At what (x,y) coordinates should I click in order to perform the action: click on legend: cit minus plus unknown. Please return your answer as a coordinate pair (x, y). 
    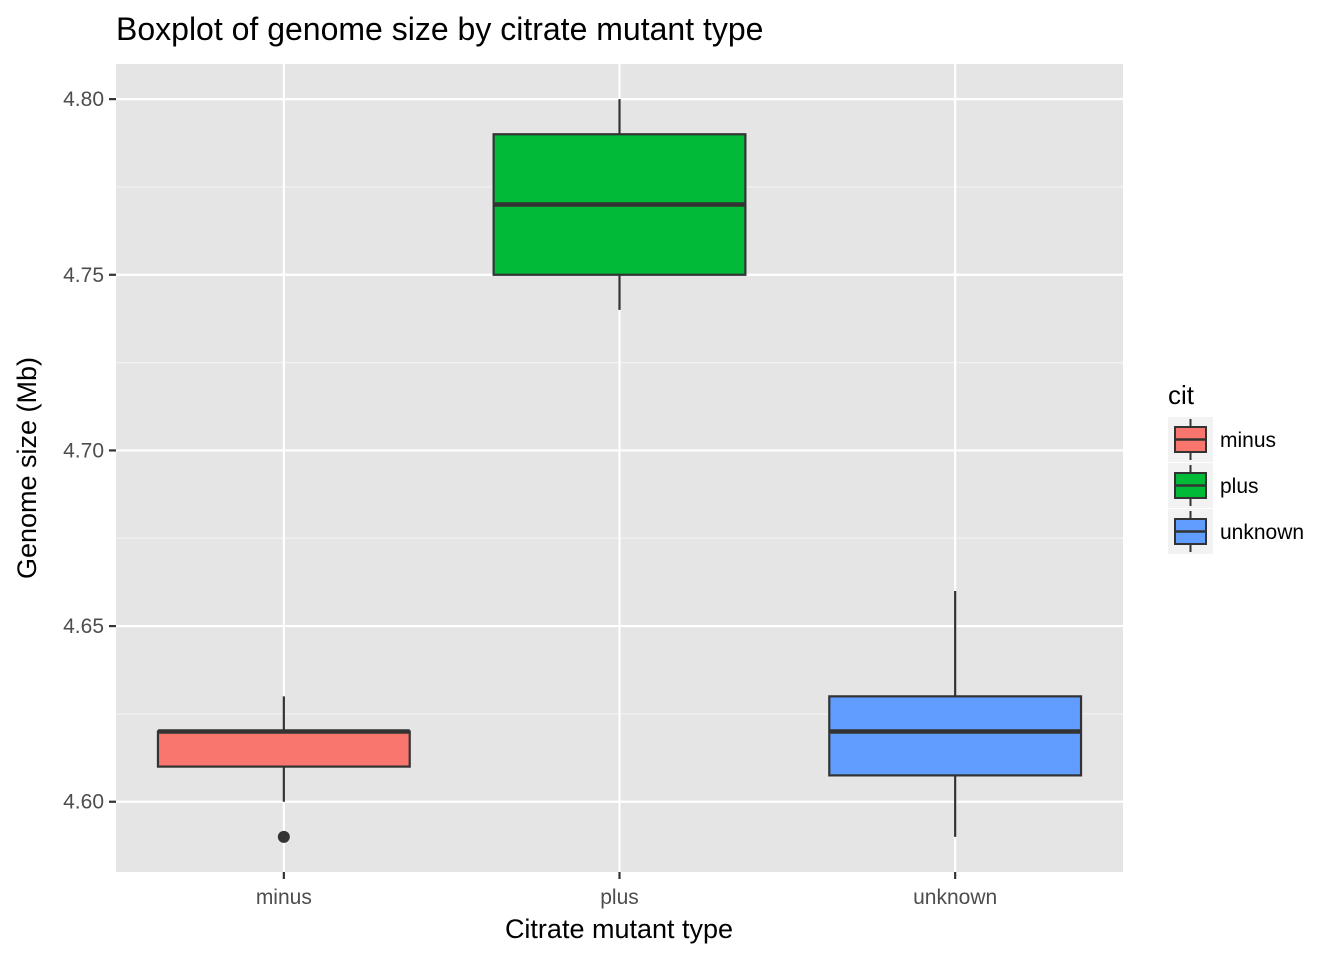
    Looking at the image, I should click on (1236, 467).